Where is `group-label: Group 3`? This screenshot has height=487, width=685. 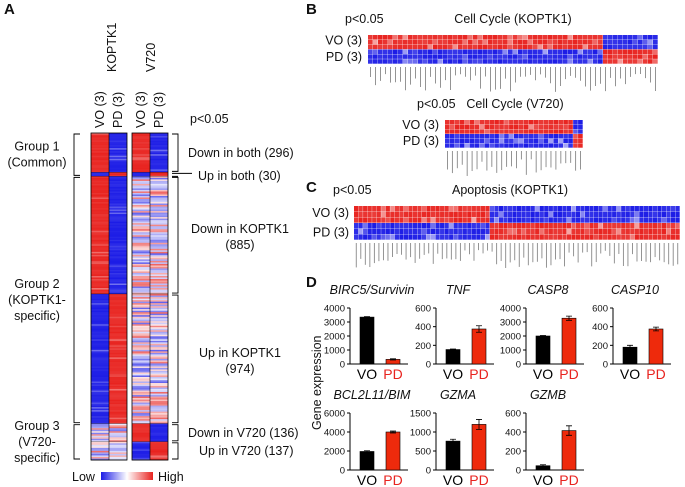
group-label: Group 3 is located at coordinates (36, 426).